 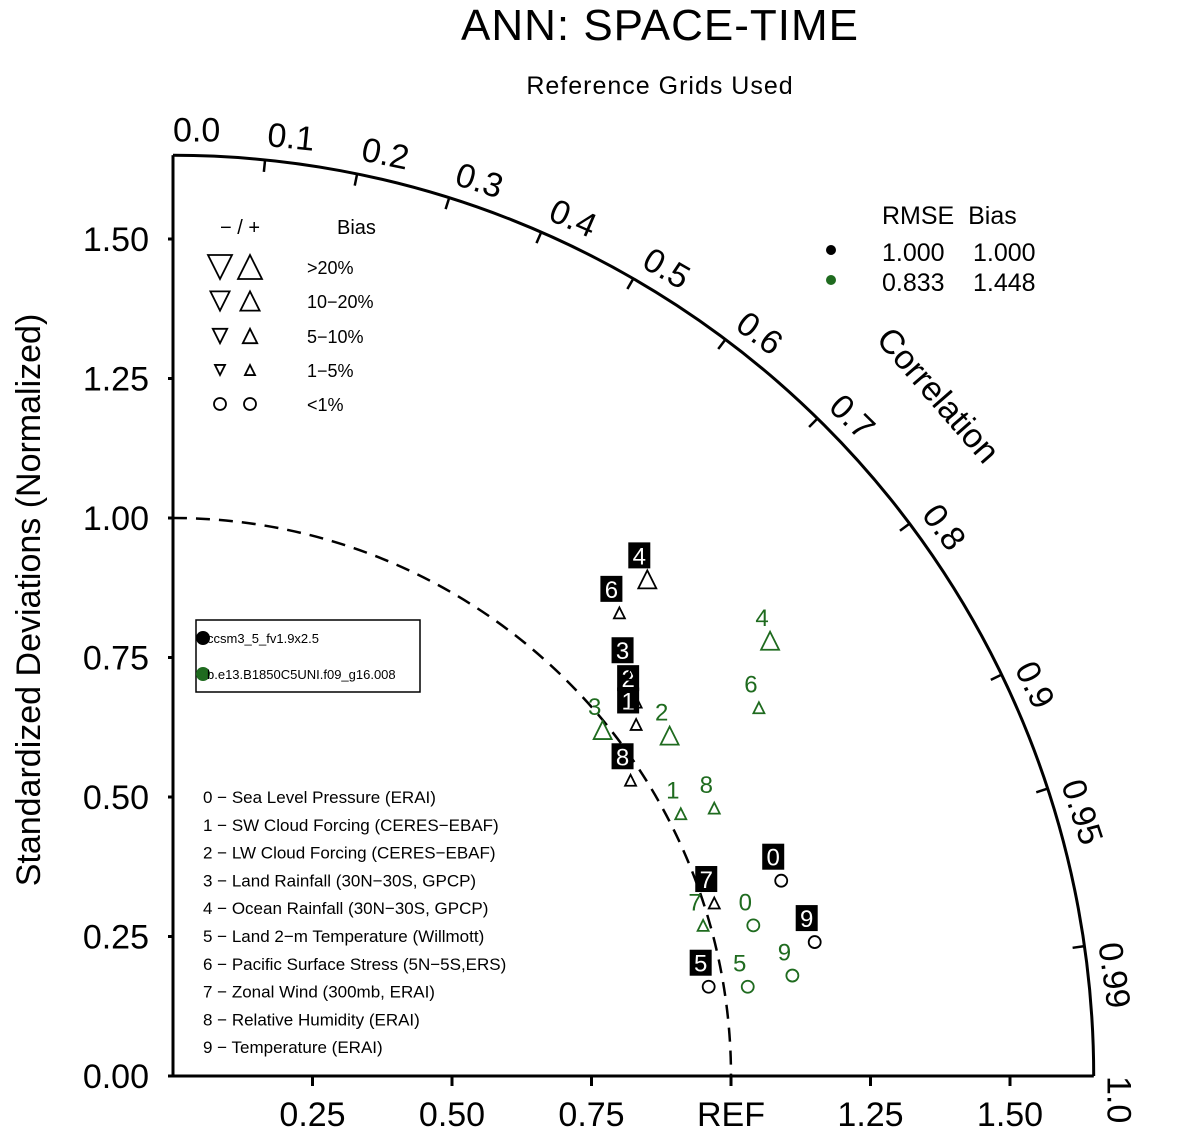 What do you see at coordinates (660, 25) in the screenshot?
I see `chart-title: ANN: SPACE-TIME` at bounding box center [660, 25].